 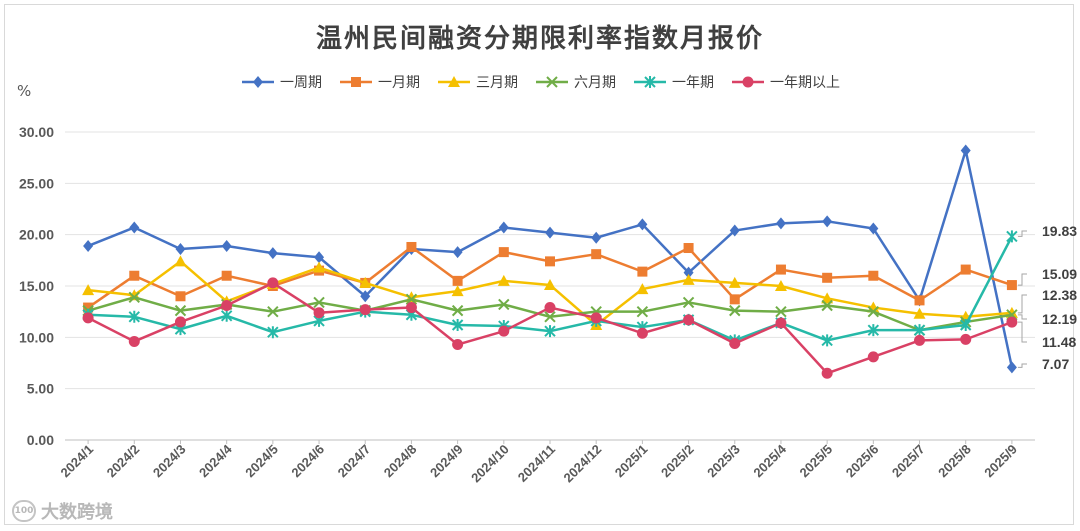 I want to click on x-tick-label: 2024/3, so click(x=169, y=461).